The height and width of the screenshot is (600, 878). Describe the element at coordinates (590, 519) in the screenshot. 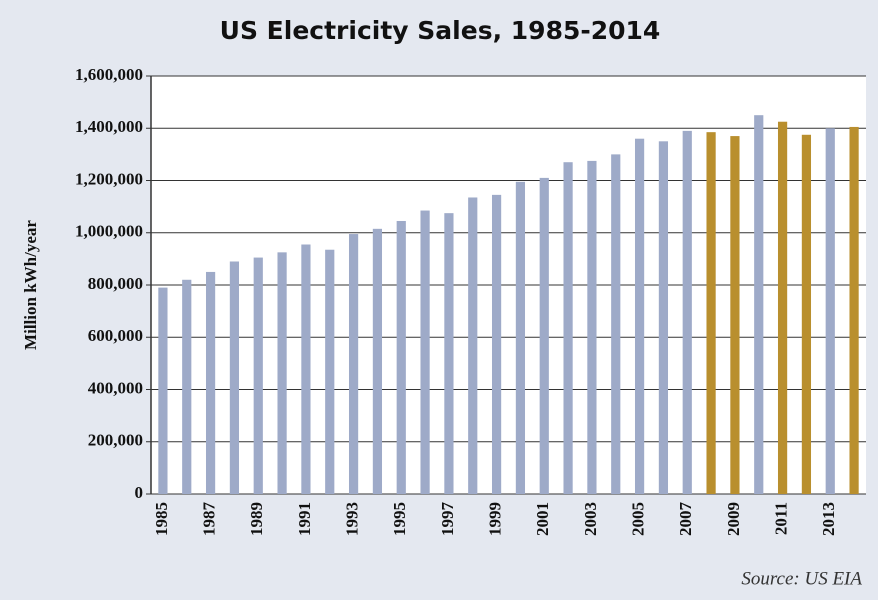

I see `x-tick-label: 2003` at that location.